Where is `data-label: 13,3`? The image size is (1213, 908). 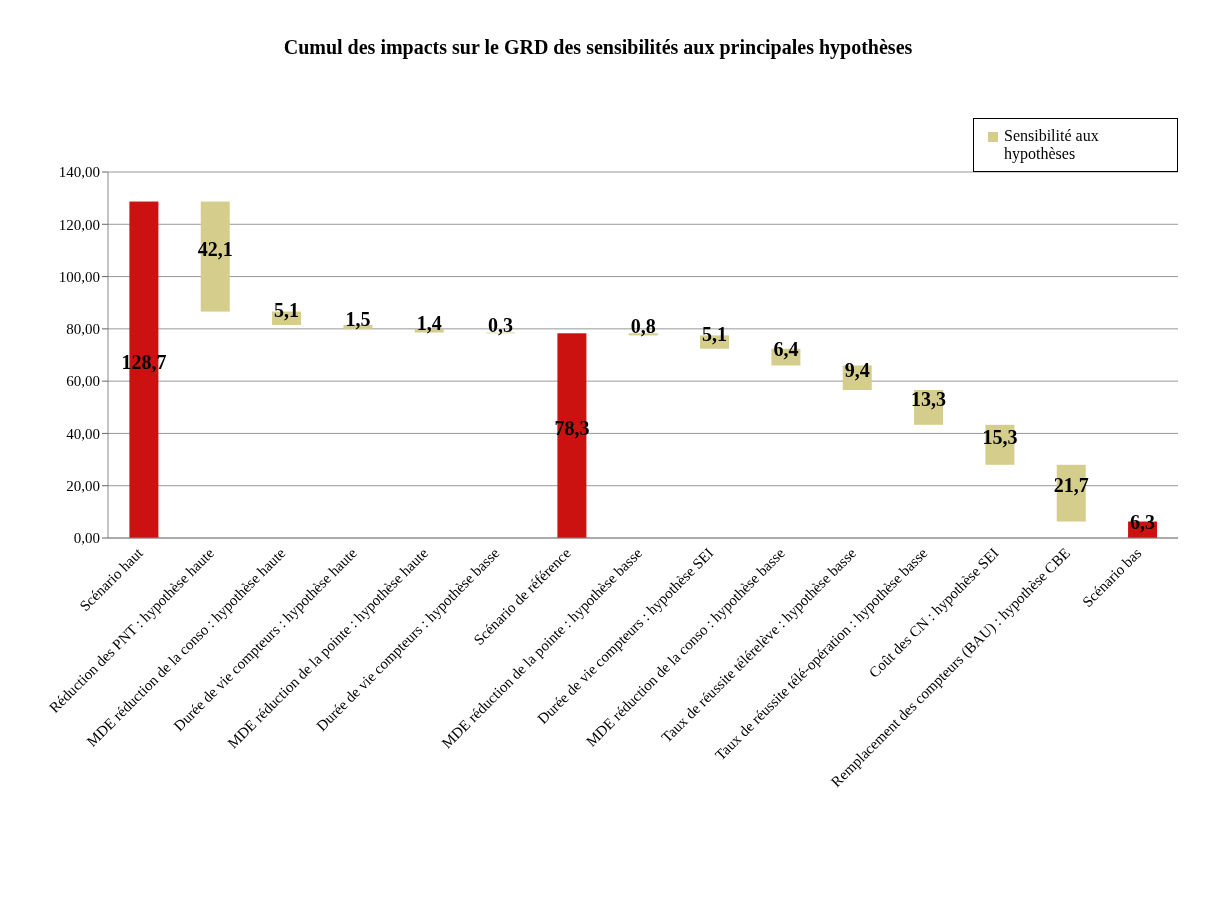
data-label: 13,3 is located at coordinates (929, 399).